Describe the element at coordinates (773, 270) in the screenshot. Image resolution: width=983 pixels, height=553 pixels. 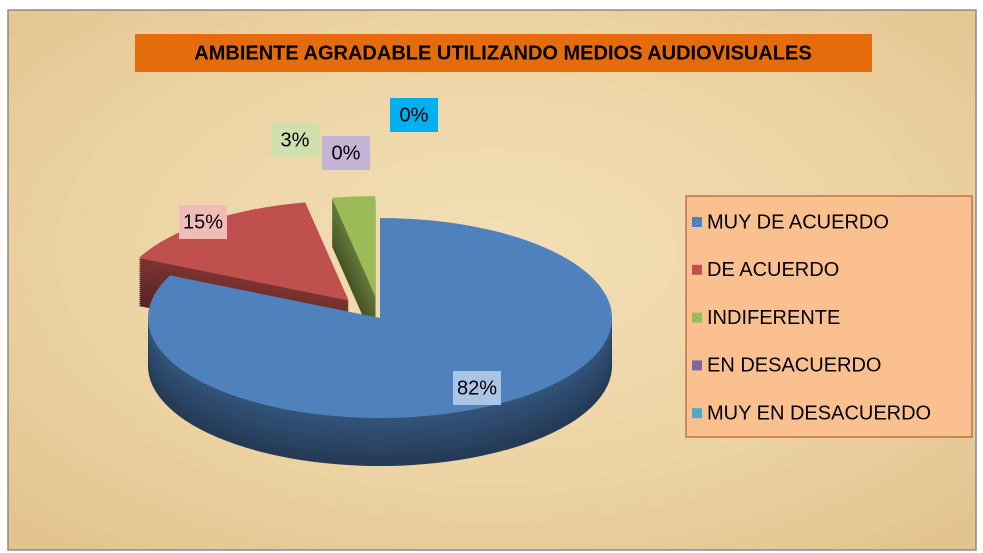
I see `legend-label: DE ACUERDO` at that location.